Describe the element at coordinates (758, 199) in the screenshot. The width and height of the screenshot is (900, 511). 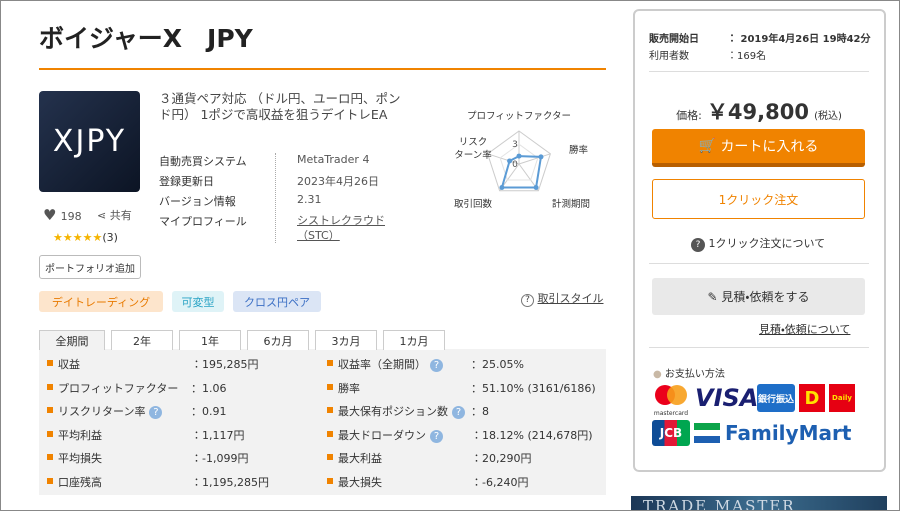
I see `one-click-button: 1クリック注文` at that location.